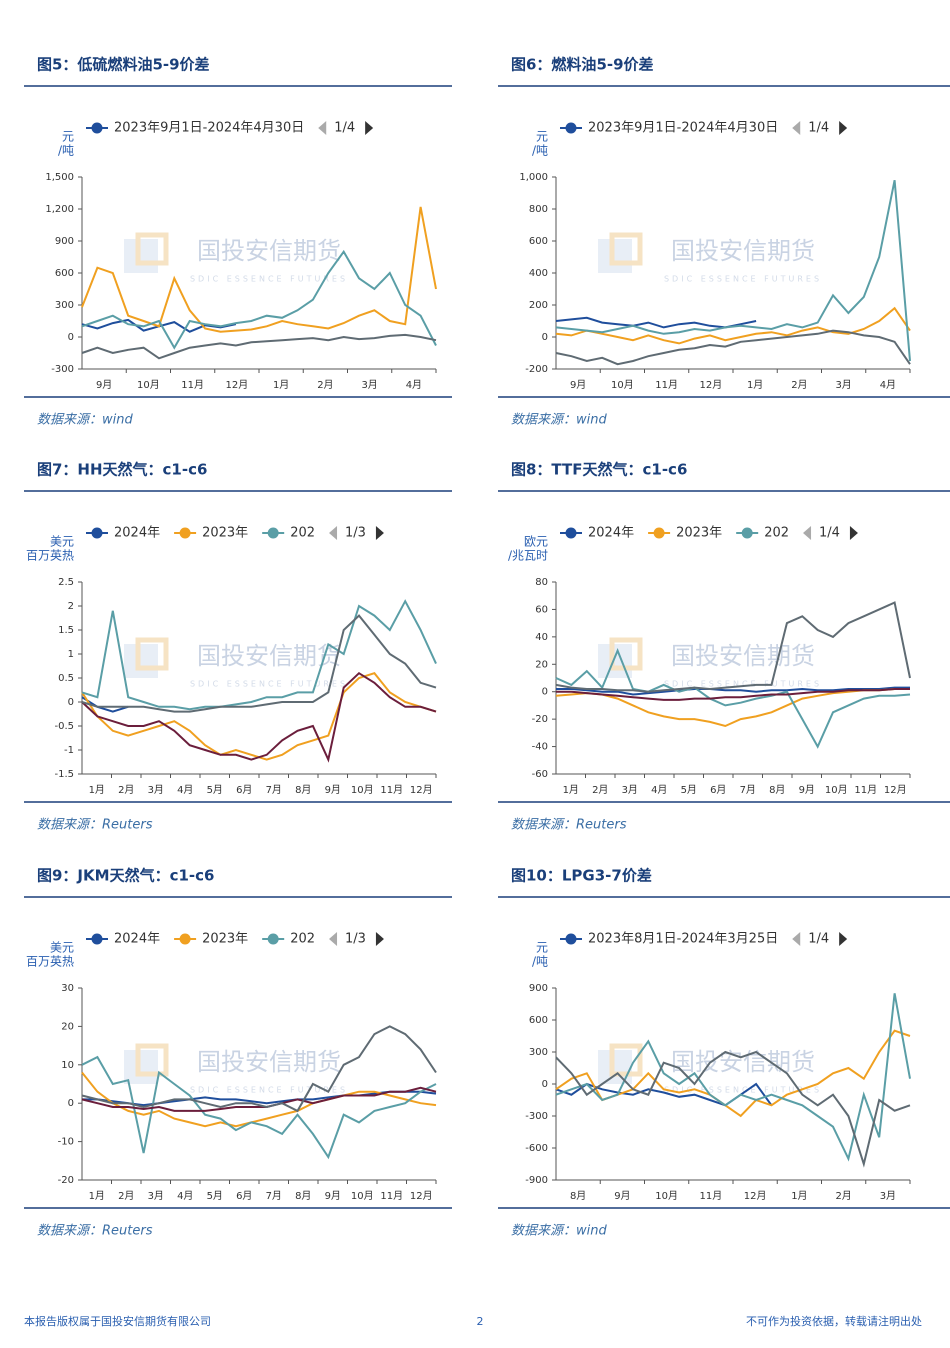 This screenshot has height=1348, width=950. Describe the element at coordinates (50, 962) in the screenshot. I see `unit-label: 百万英热` at that location.